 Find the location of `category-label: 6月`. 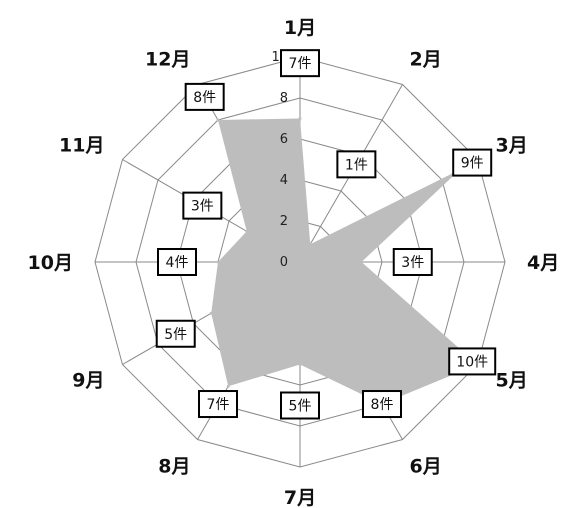

category-label: 6月 is located at coordinates (426, 467).